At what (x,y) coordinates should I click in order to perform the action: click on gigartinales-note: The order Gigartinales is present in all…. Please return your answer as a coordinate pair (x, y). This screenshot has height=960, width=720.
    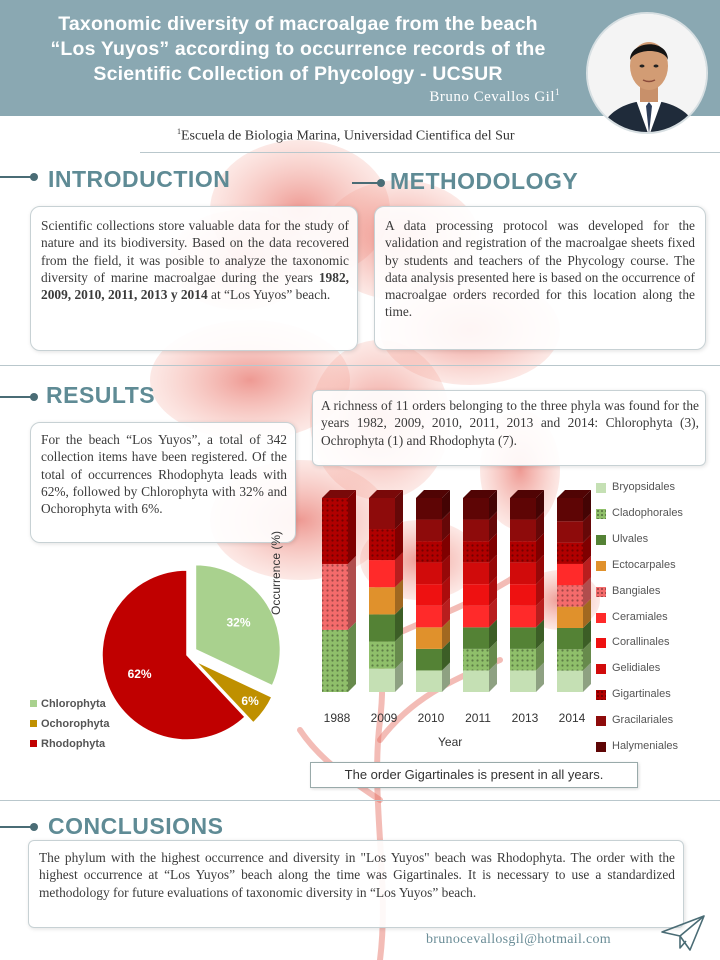
    Looking at the image, I should click on (474, 775).